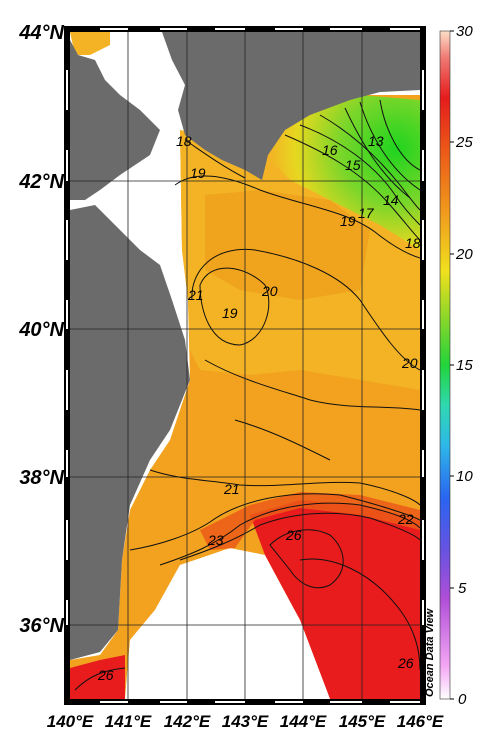  Describe the element at coordinates (366, 213) in the screenshot. I see `contour-label: 17` at that location.